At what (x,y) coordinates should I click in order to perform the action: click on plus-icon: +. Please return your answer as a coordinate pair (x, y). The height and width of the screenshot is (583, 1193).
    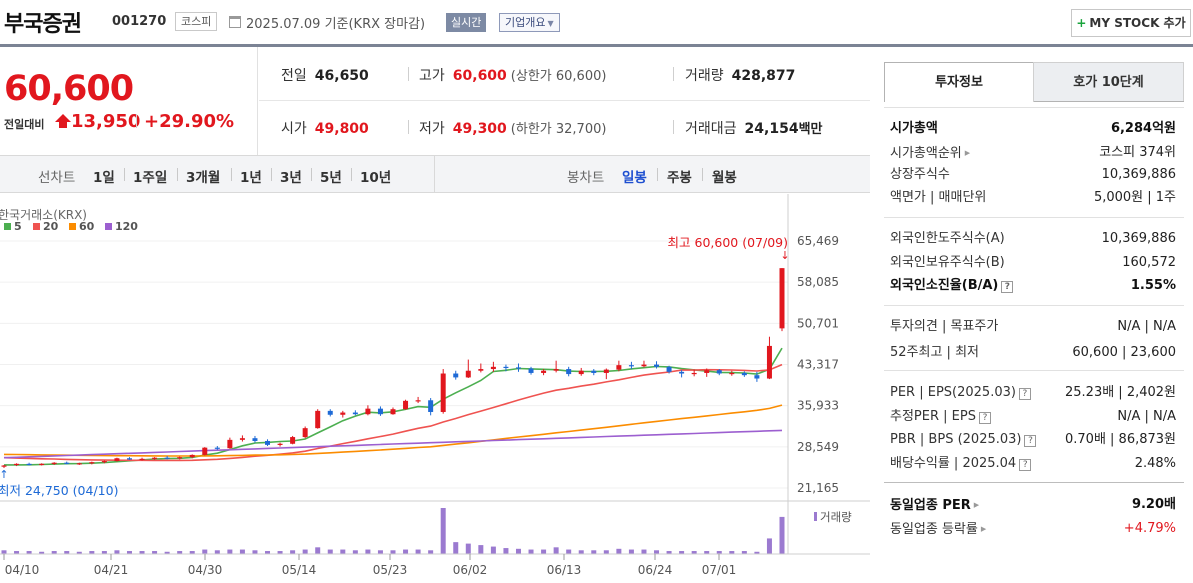
    Looking at the image, I should click on (1081, 23).